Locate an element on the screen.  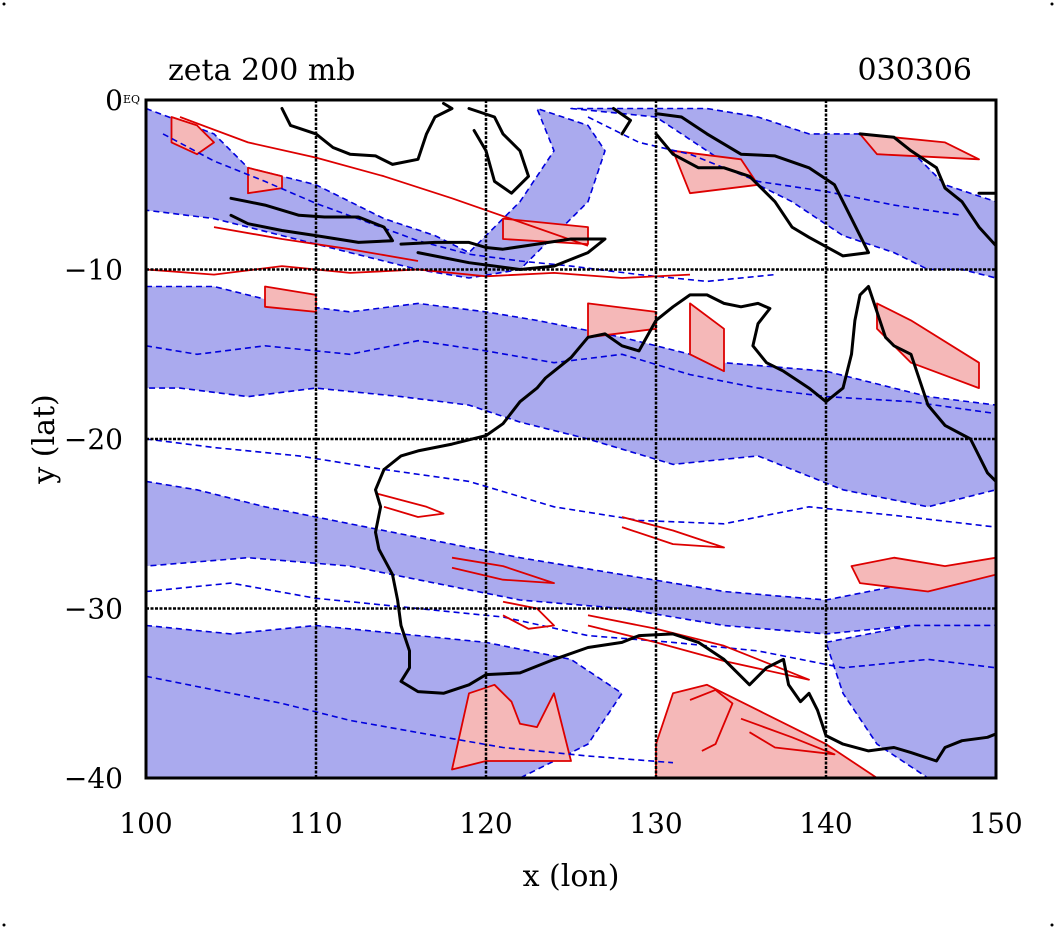
x-tick-labels: 100 110 120 130 140 150 is located at coordinates (570, 823).